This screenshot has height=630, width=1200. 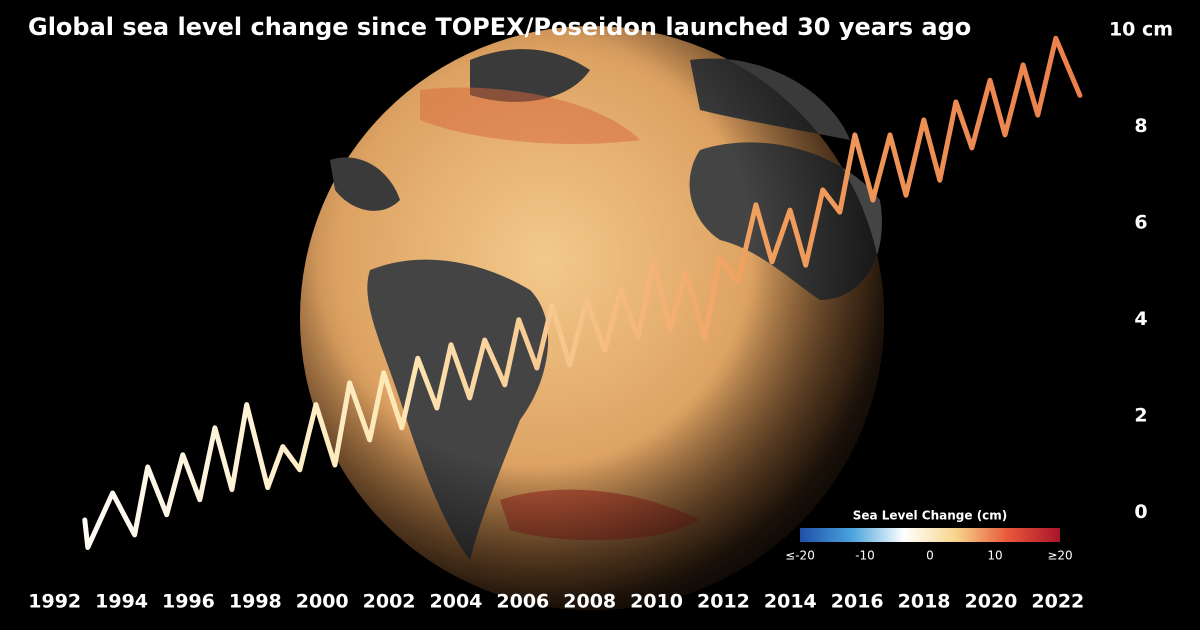 I want to click on x-tick-label: 2020, so click(x=991, y=602).